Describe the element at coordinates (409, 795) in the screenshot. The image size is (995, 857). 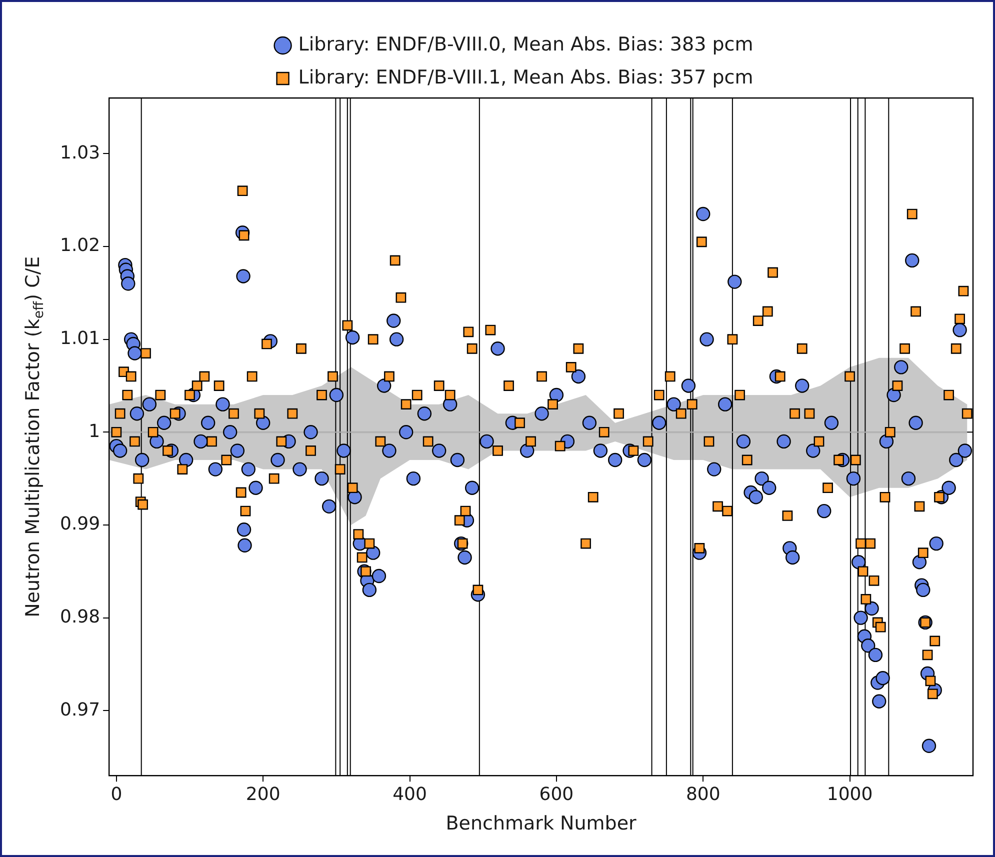
I see `x-tick-label: 400` at that location.